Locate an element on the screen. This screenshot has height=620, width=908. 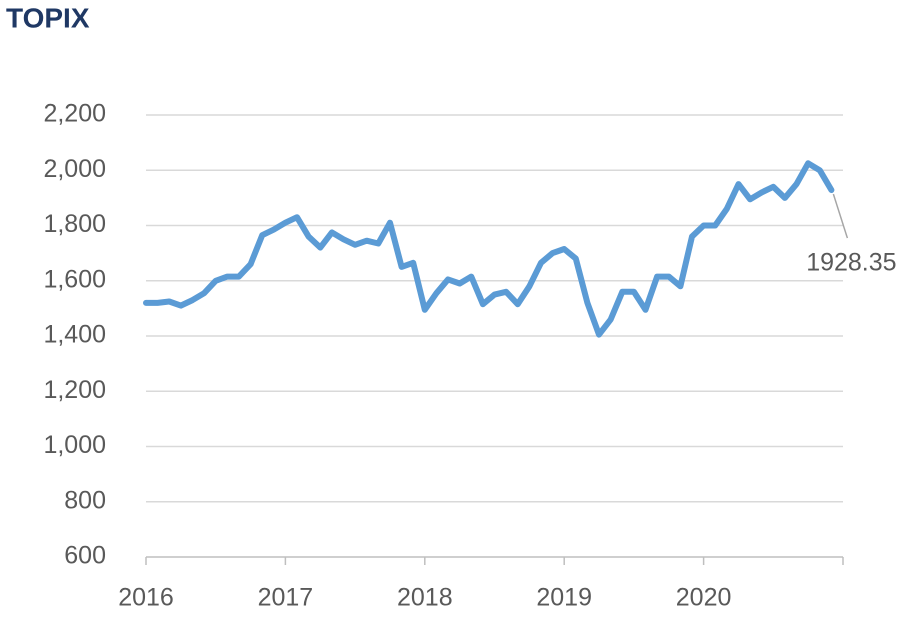
chart-title: TOPIX is located at coordinates (48, 17).